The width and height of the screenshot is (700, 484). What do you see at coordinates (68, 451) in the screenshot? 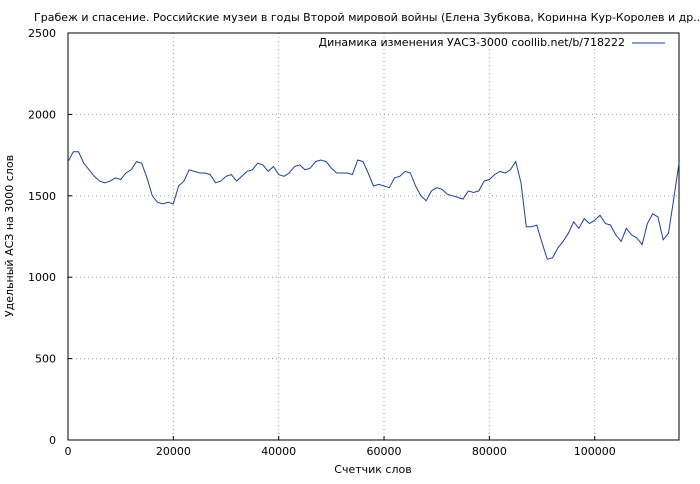
I see `x-tick-label: 0` at bounding box center [68, 451].